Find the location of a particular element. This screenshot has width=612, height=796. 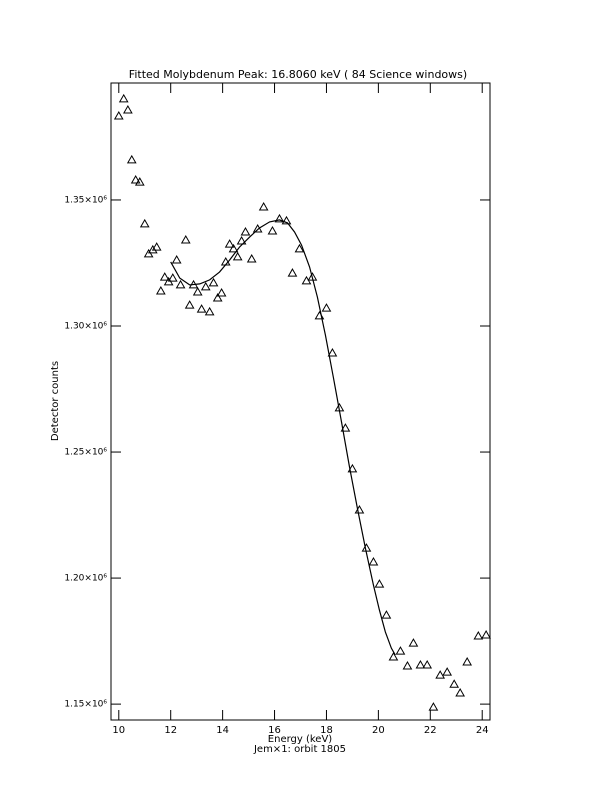

y-axis-label: Detector counts is located at coordinates (55, 401).